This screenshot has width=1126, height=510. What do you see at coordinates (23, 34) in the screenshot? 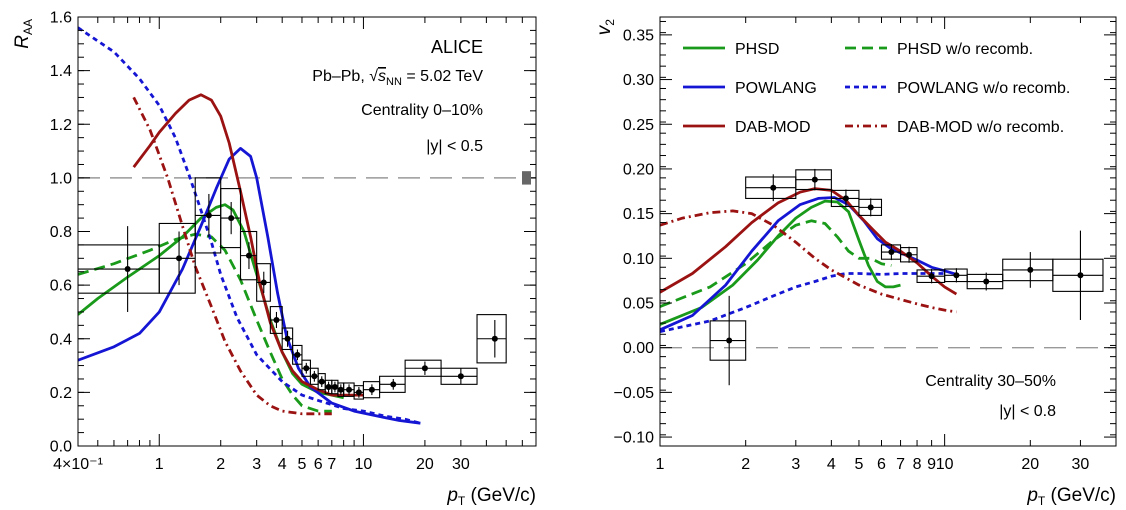
I see `svg-text: RAA` at bounding box center [23, 34].